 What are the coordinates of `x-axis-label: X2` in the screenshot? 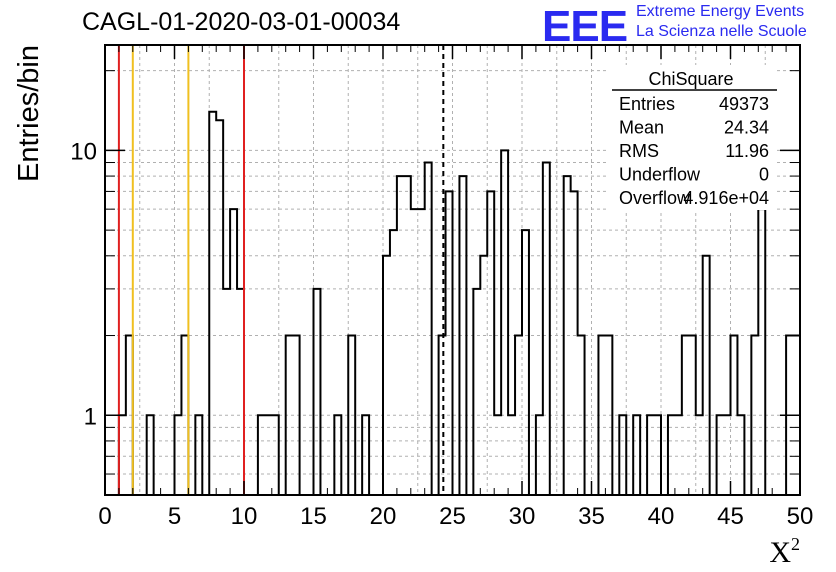 It's located at (784, 551).